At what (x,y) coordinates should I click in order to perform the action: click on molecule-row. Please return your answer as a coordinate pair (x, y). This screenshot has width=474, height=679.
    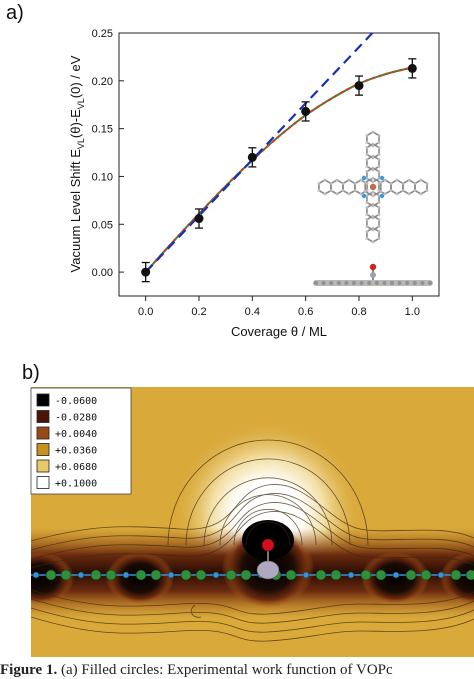
    Looking at the image, I should click on (252, 559).